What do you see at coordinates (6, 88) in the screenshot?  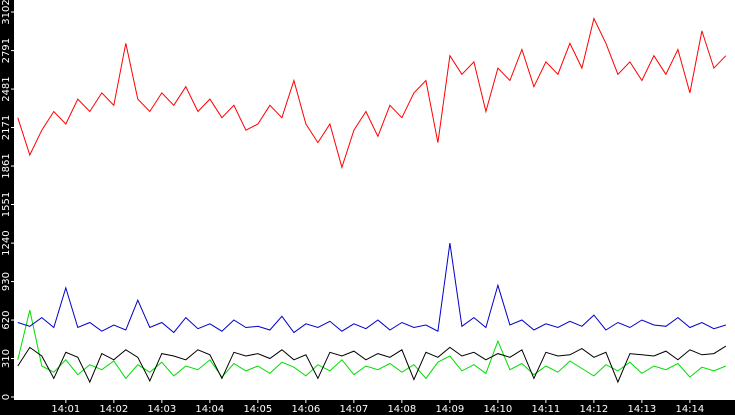 I see `y-tick-label: 2481` at bounding box center [6, 88].